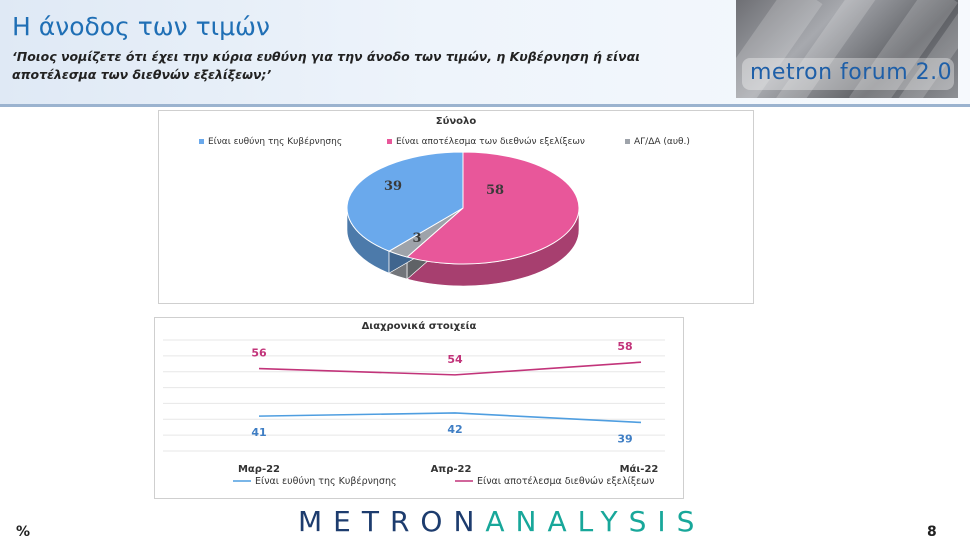 This screenshot has height=546, width=970. What do you see at coordinates (624, 438) in the screenshot?
I see `line-data-label: 39` at bounding box center [624, 438].